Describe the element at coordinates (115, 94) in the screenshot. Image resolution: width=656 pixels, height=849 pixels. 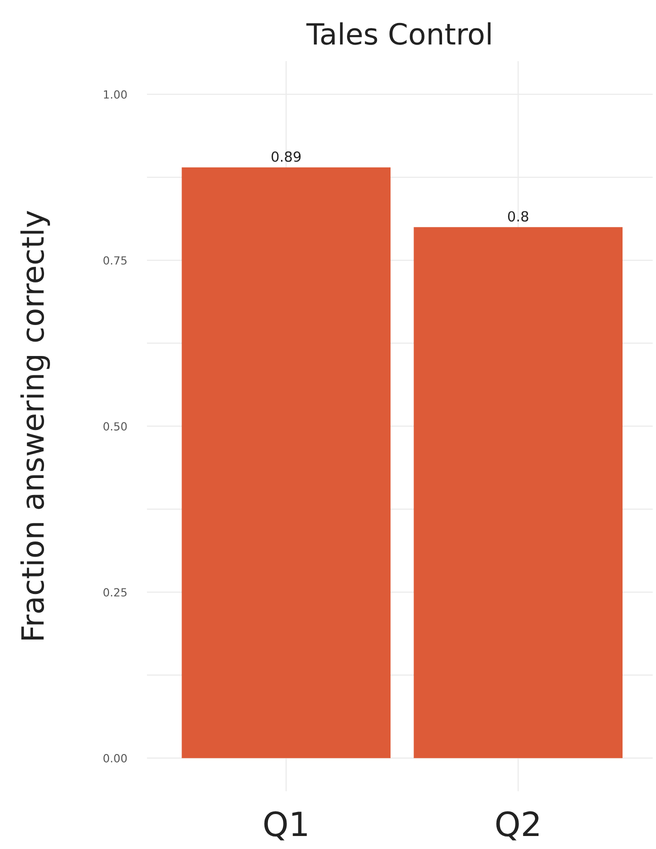
I see `text: 1.00` at that location.